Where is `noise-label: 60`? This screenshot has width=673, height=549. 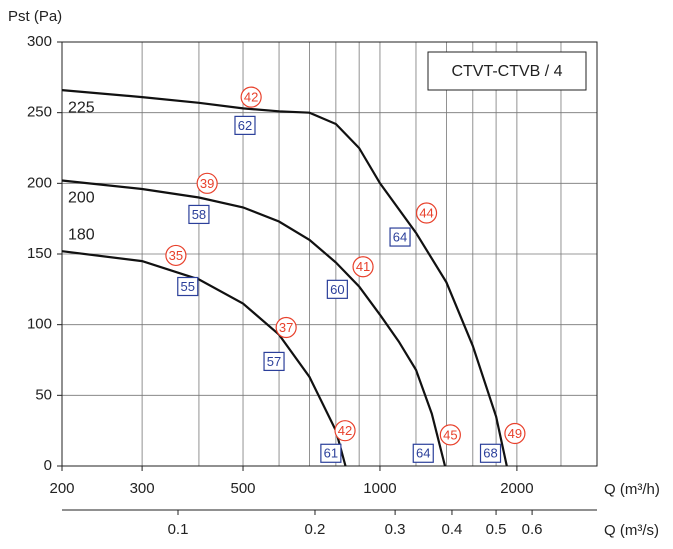 noise-label: 60 is located at coordinates (337, 289).